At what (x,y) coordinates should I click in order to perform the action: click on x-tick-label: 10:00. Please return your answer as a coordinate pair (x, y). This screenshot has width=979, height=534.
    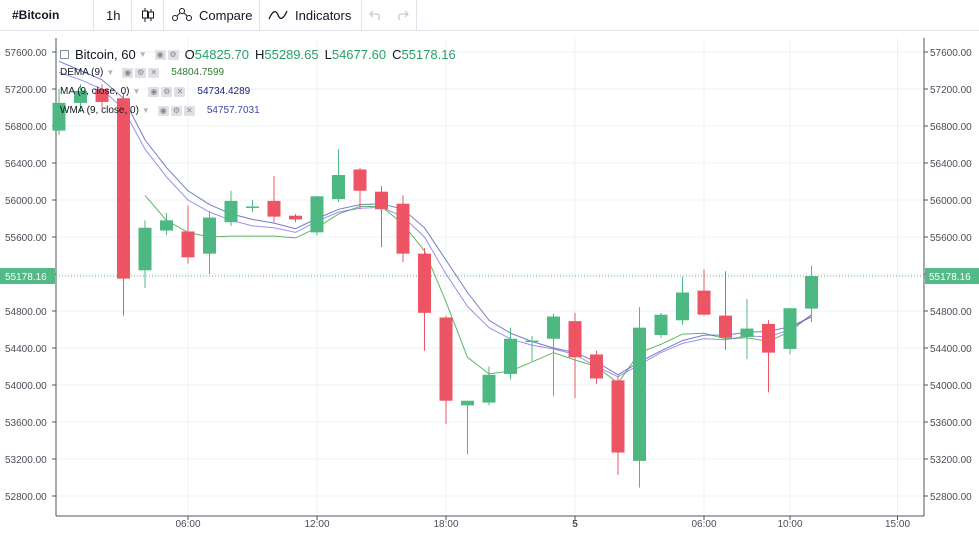
    Looking at the image, I should click on (789, 524).